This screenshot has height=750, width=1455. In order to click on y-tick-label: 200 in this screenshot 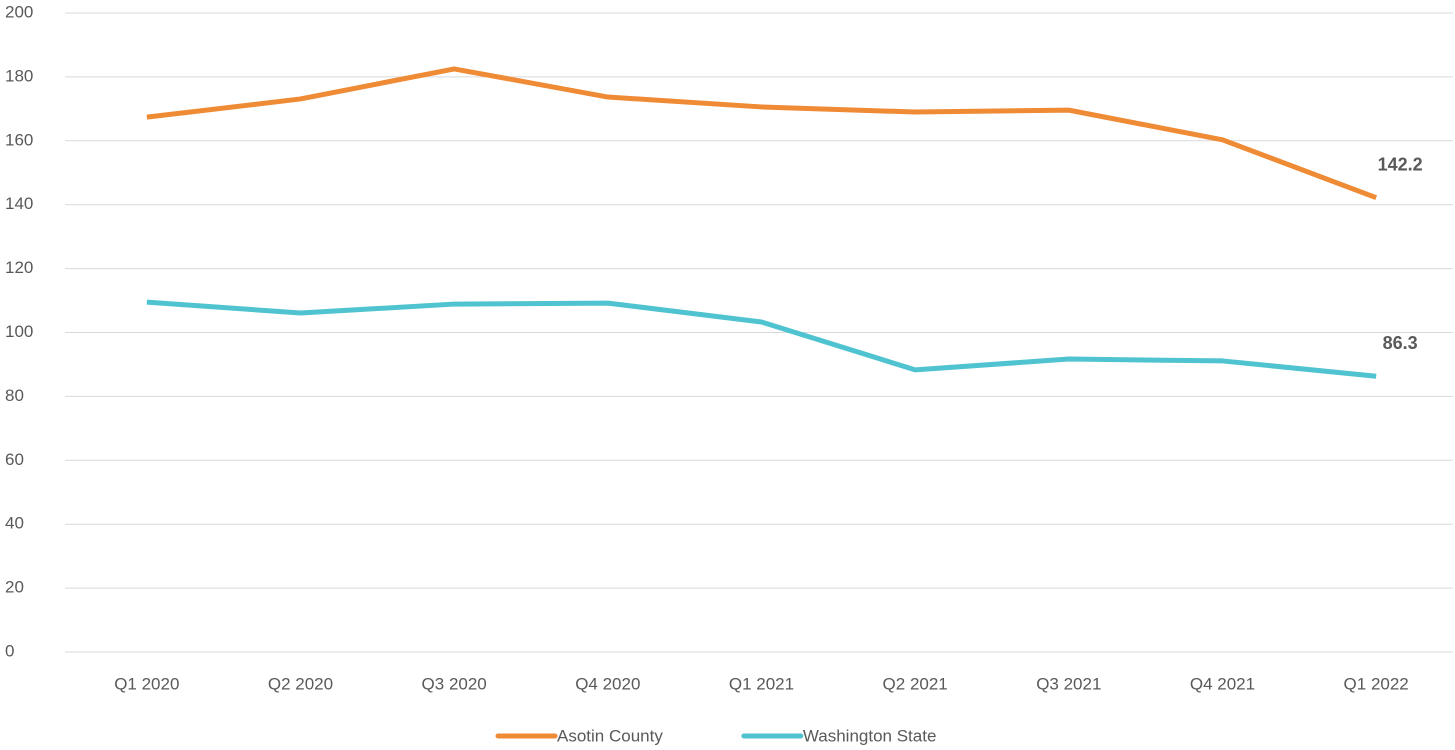, I will do `click(19, 11)`.